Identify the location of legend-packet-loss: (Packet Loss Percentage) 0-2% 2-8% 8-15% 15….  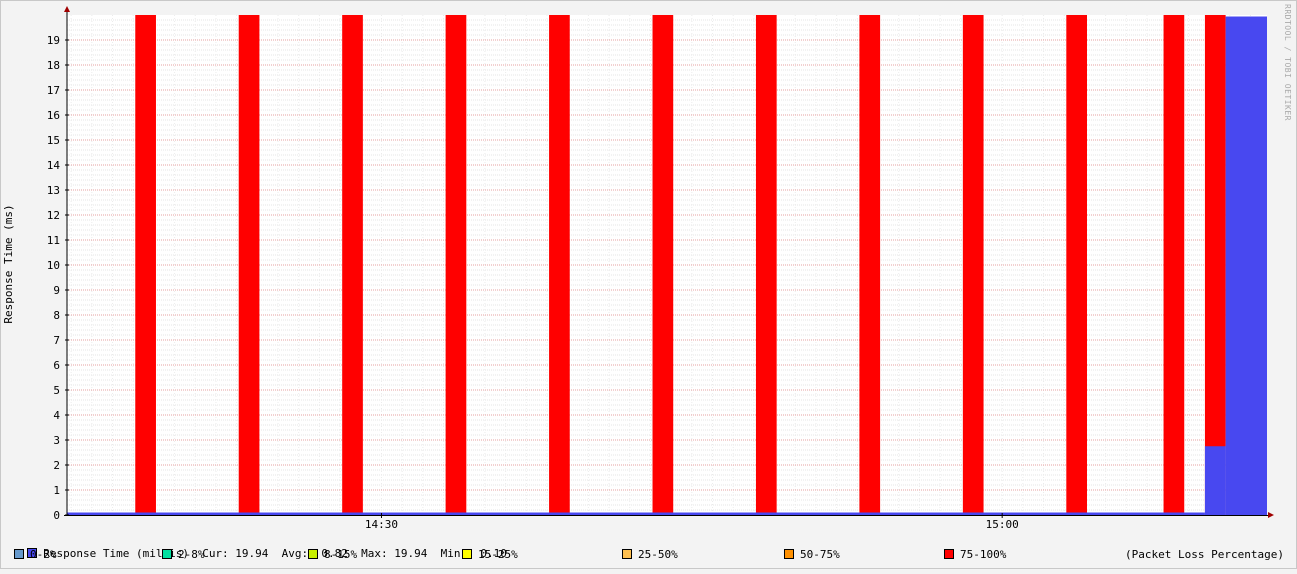
(649, 561).